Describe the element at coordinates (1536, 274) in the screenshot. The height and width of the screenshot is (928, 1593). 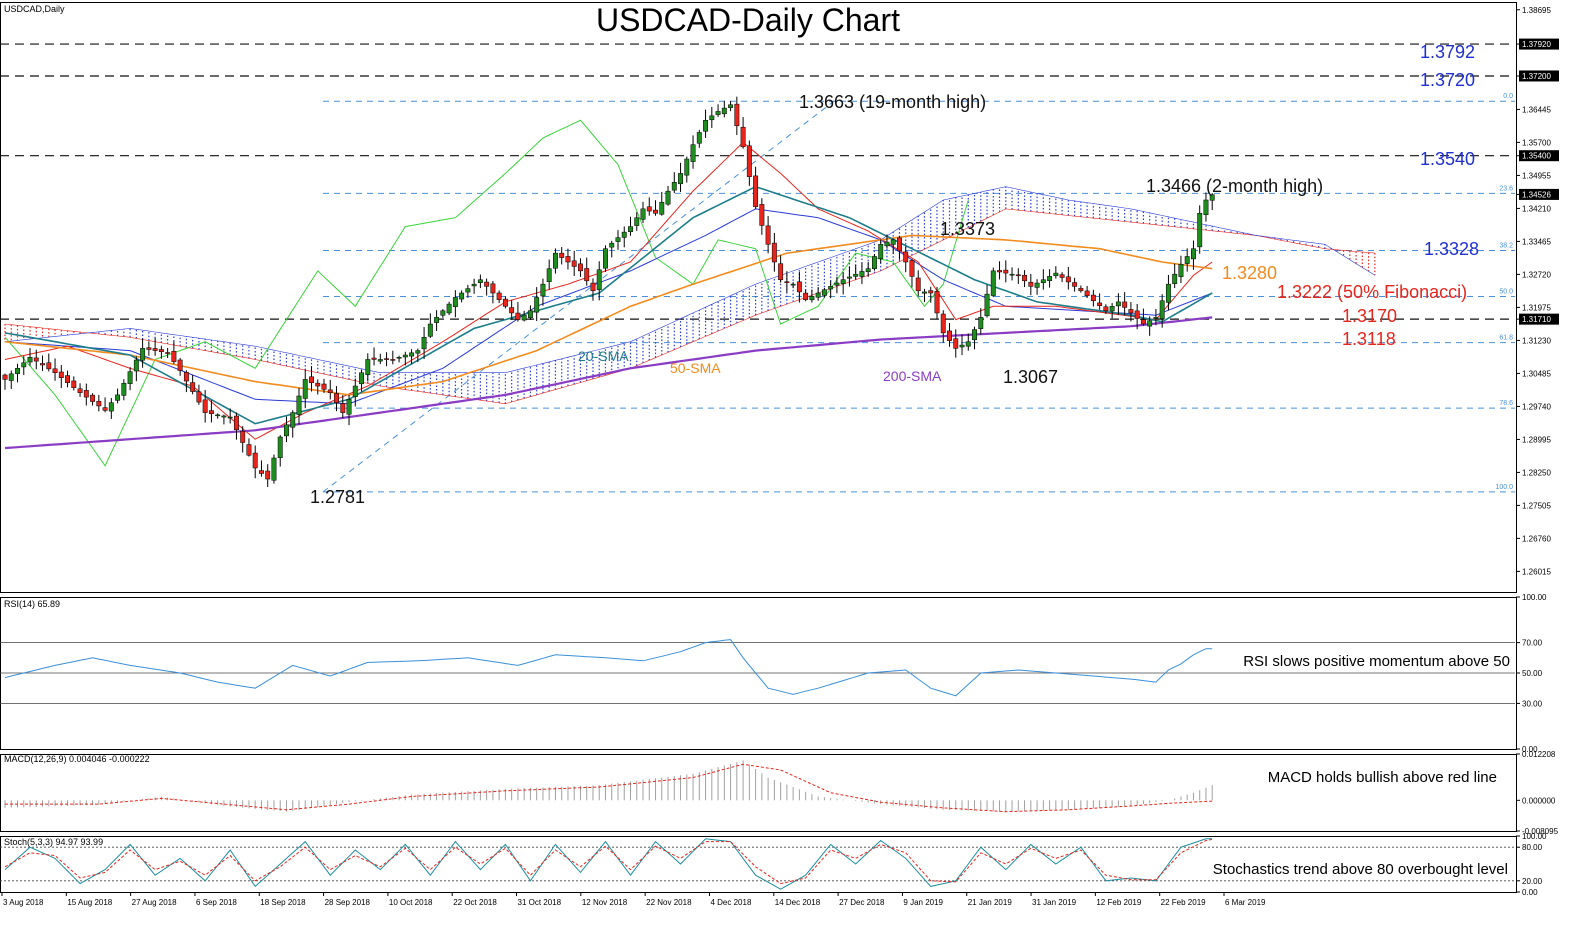
I see `price-tick-label: 1.32720` at that location.